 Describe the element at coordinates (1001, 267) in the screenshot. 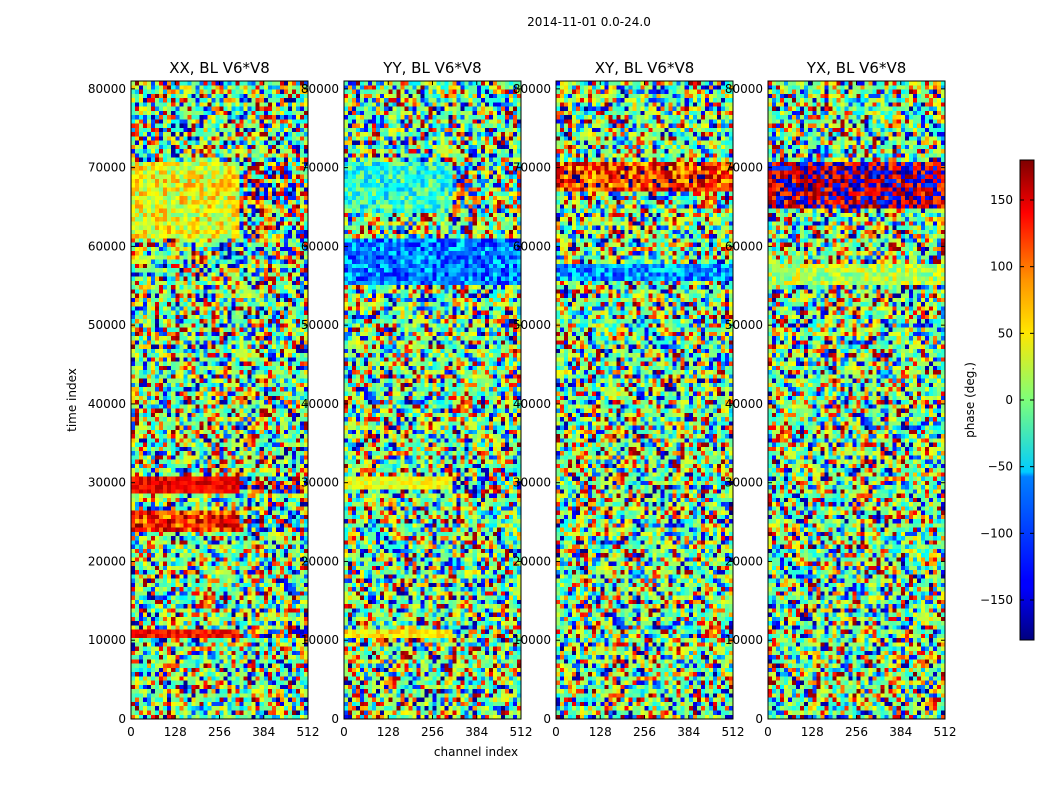

I see `colorbar-tick-label: 100` at that location.